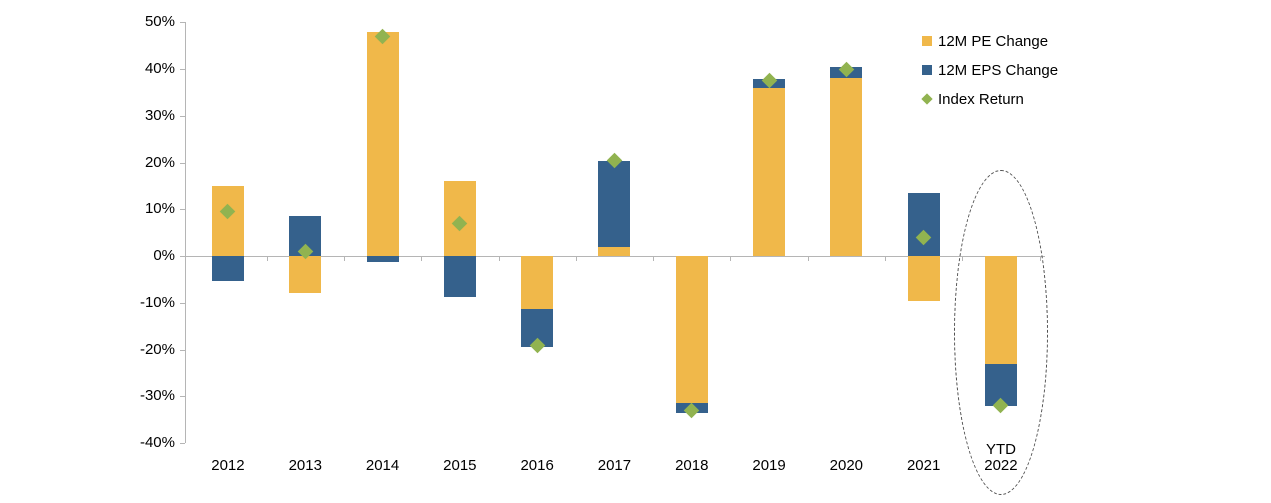 The image size is (1271, 503). Describe the element at coordinates (927, 70) in the screenshot. I see `eps-change-swatch-icon` at that location.